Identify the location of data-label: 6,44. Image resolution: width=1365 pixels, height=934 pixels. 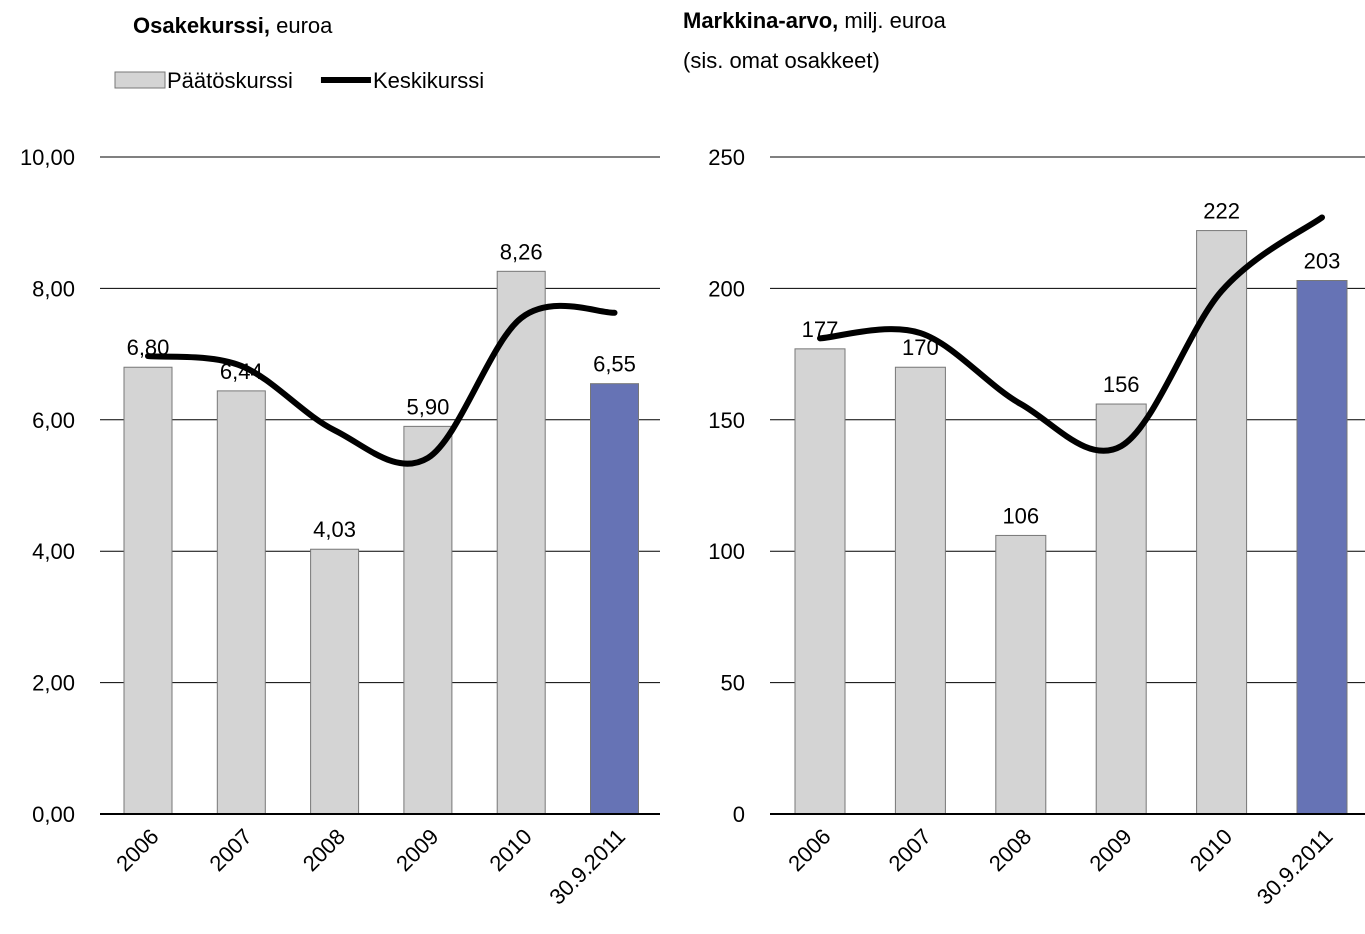
(241, 371).